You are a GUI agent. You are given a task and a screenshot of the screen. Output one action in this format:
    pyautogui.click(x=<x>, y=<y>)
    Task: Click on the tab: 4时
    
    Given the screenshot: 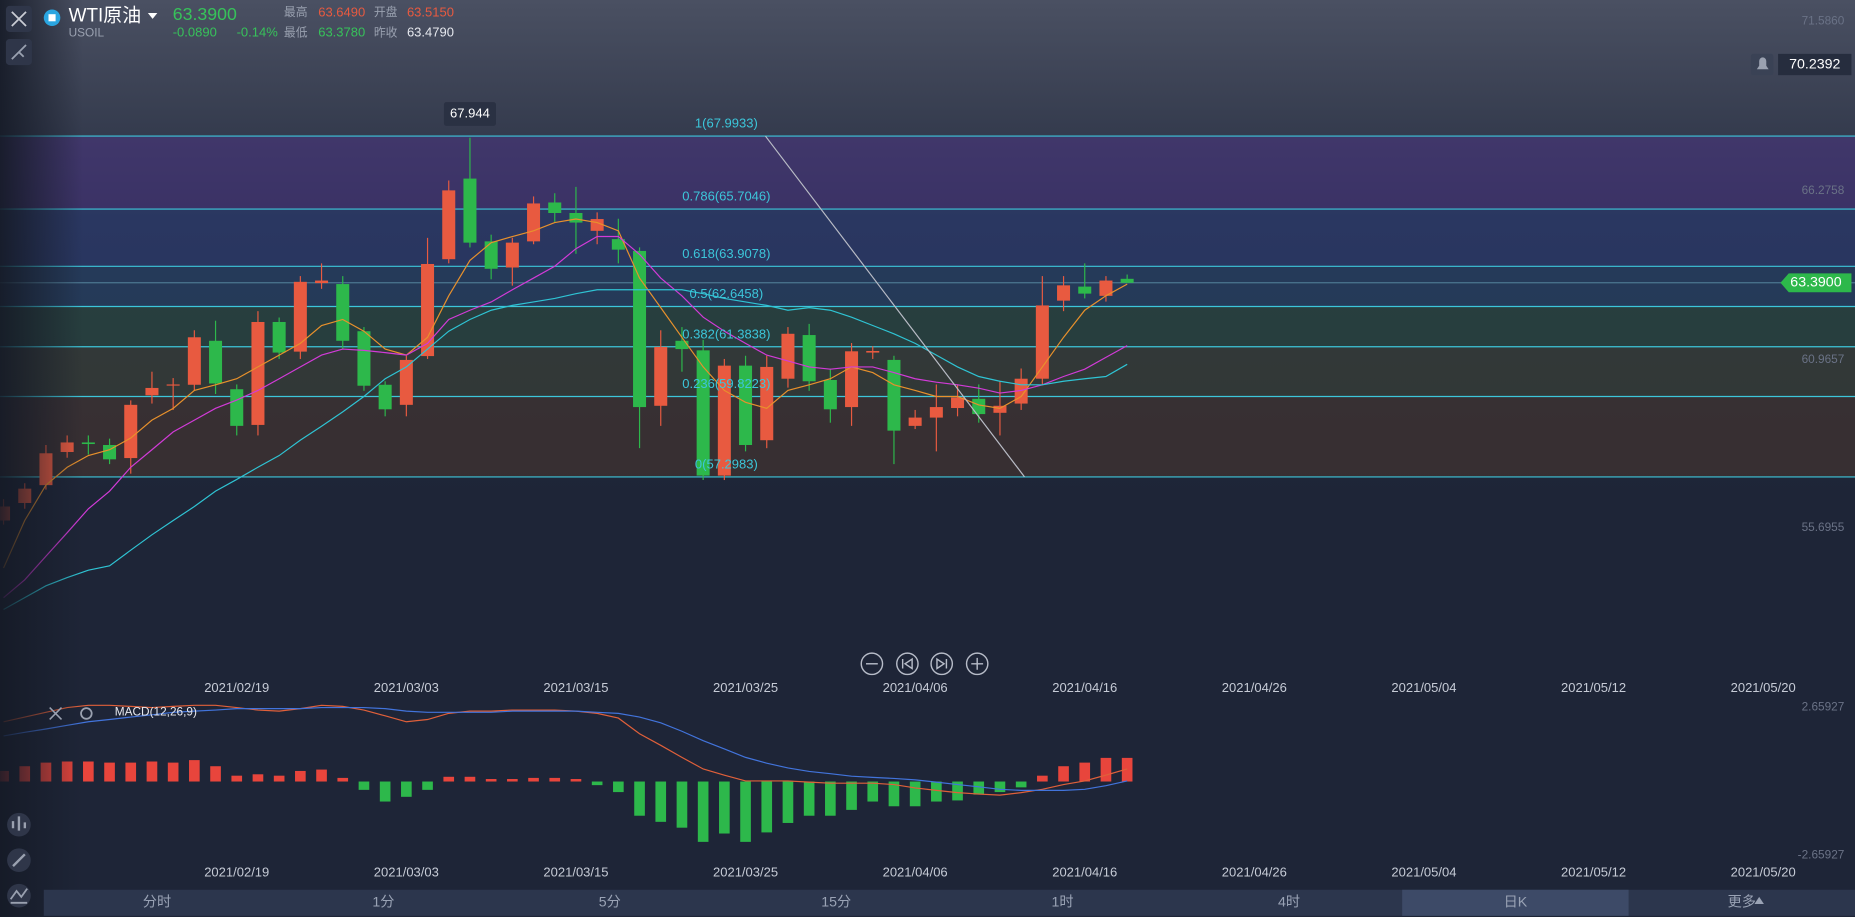 What is the action you would take?
    pyautogui.click(x=1289, y=903)
    